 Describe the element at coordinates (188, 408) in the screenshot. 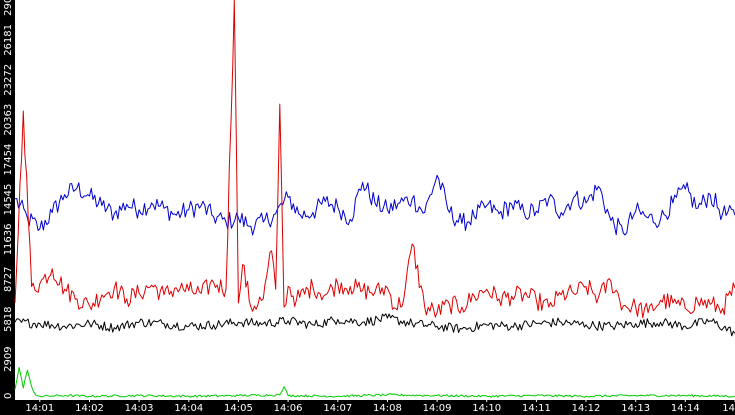

I see `x-tick-label: 14:04` at that location.